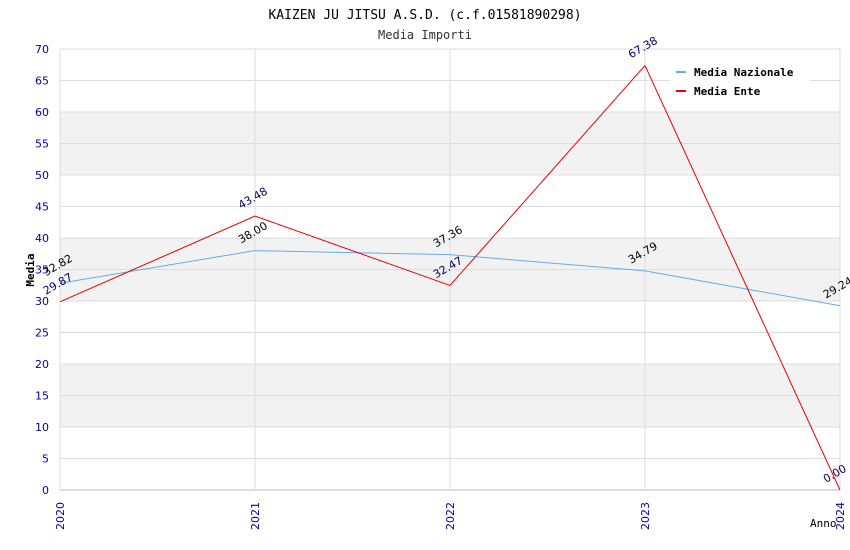 This screenshot has width=850, height=550. Describe the element at coordinates (823, 523) in the screenshot. I see `x-axis-label: Anno` at that location.